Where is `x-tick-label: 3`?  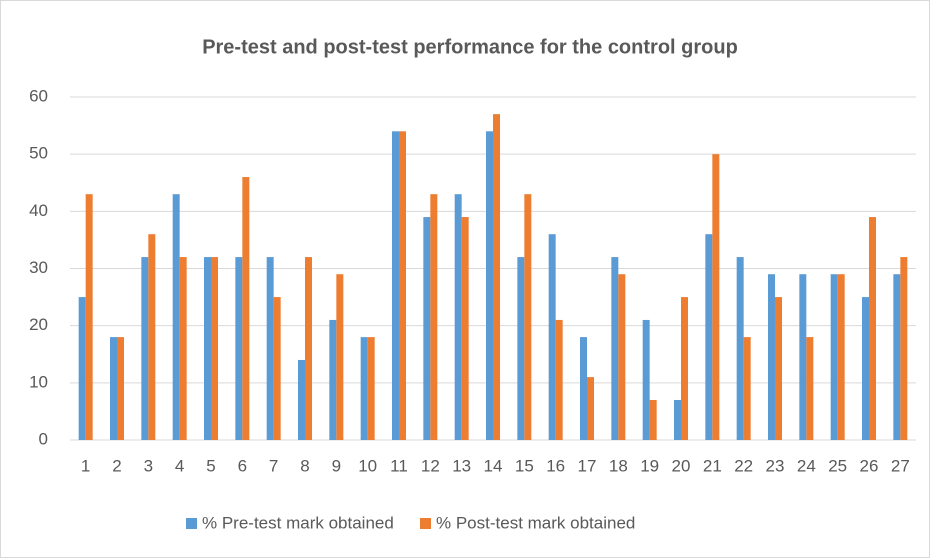
x-tick-label: 3 is located at coordinates (148, 465).